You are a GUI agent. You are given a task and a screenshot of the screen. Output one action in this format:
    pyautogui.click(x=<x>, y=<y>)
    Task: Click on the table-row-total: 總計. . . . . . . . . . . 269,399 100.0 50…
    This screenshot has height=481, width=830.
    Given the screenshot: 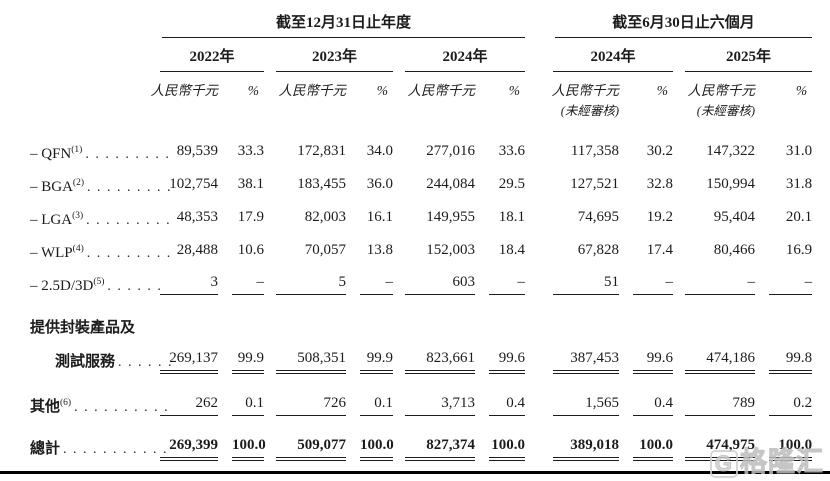 What is the action you would take?
    pyautogui.click(x=421, y=439)
    